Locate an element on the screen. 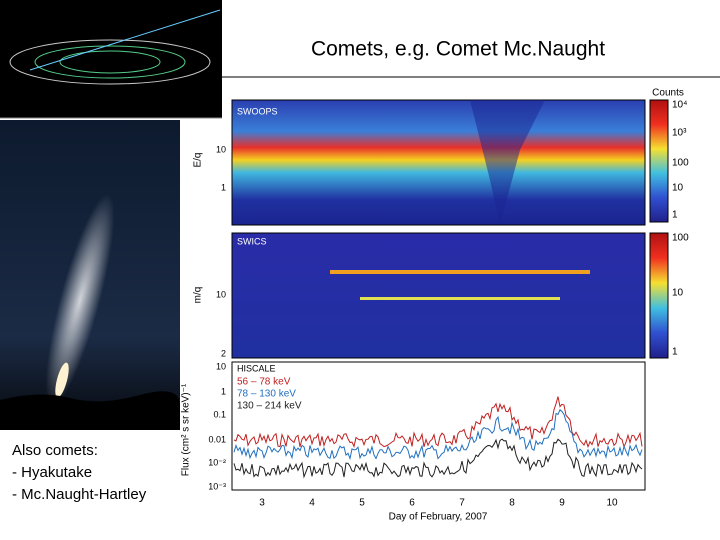 This screenshot has height=540, width=720. orbit-image is located at coordinates (111, 59).